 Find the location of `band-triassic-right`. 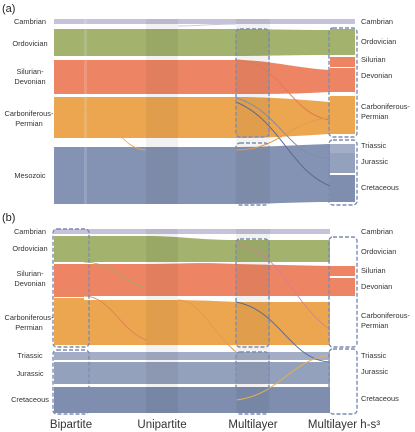

band-triassic-right is located at coordinates (342, 148).